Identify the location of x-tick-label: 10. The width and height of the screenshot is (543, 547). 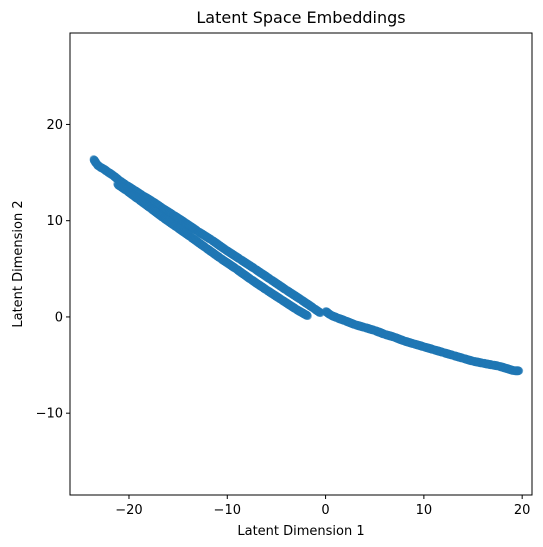
(424, 510).